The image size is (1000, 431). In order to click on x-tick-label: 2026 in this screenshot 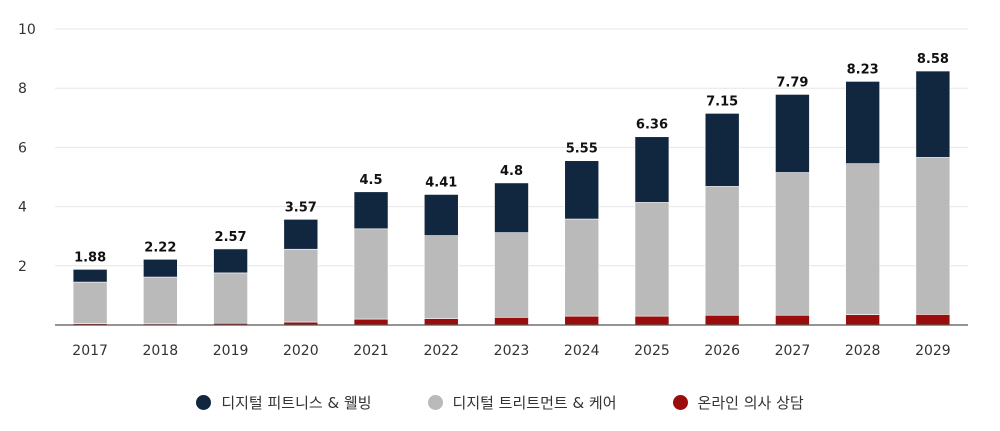, I will do `click(722, 351)`.